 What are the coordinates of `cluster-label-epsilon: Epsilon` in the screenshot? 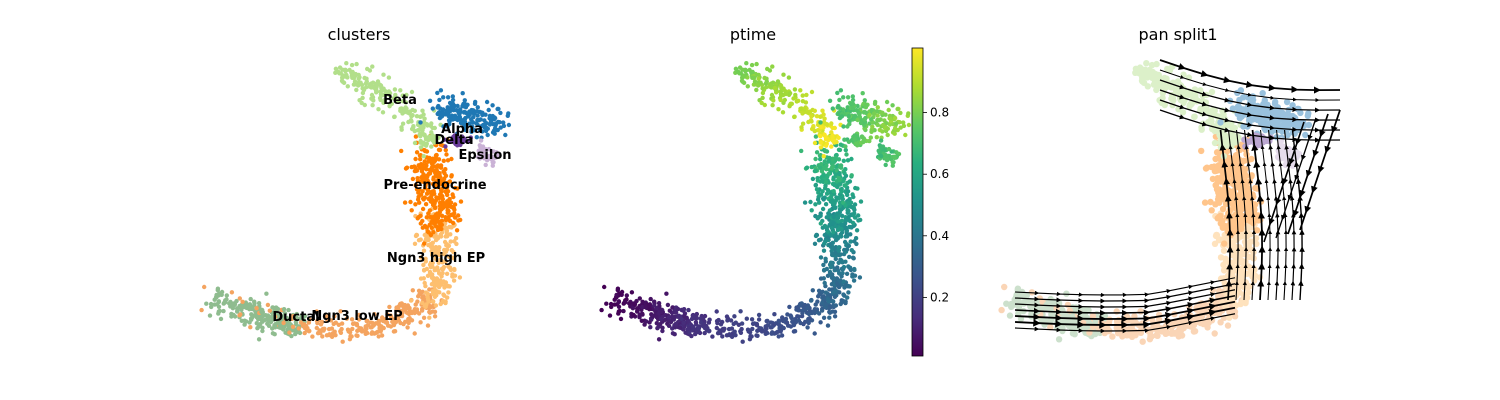 It's located at (484, 155).